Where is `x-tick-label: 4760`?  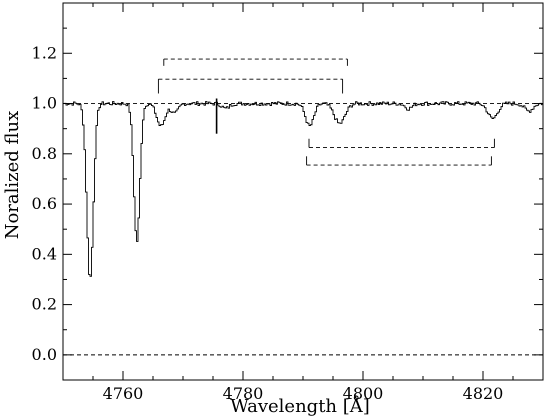 x-tick-label: 4760 is located at coordinates (123, 393).